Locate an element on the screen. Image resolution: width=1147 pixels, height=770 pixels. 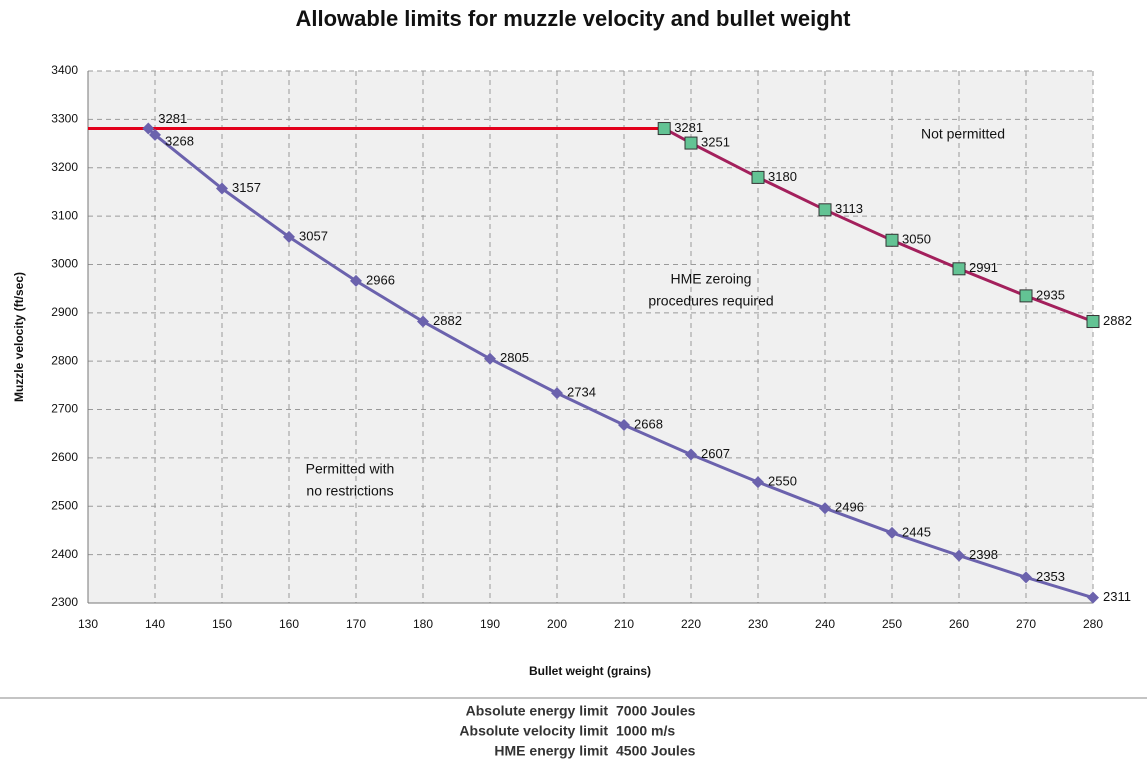
data-label: 3050 is located at coordinates (916, 239).